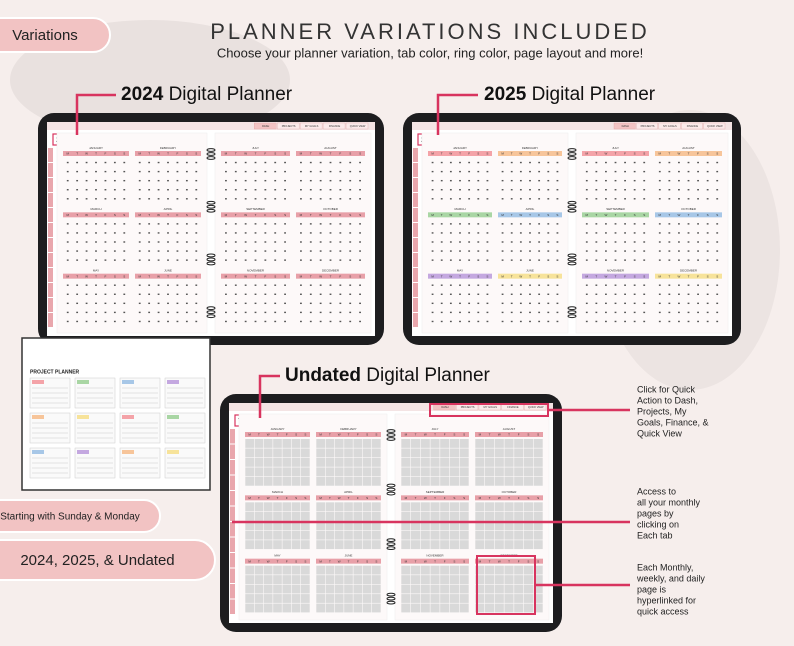 This screenshot has width=794, height=646. Describe the element at coordinates (406, 561) in the screenshot. I see `weekday: M` at that location.